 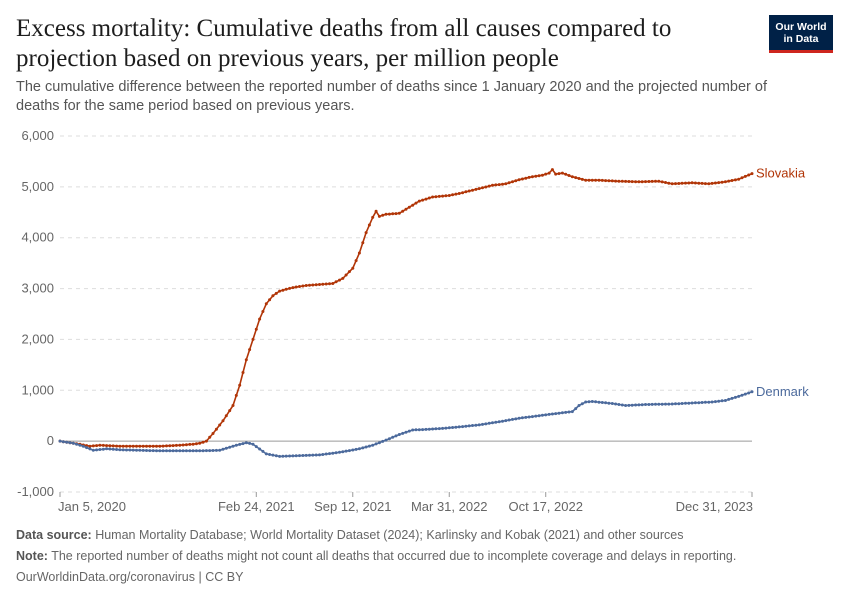 I want to click on note-label: Note:, so click(x=32, y=556).